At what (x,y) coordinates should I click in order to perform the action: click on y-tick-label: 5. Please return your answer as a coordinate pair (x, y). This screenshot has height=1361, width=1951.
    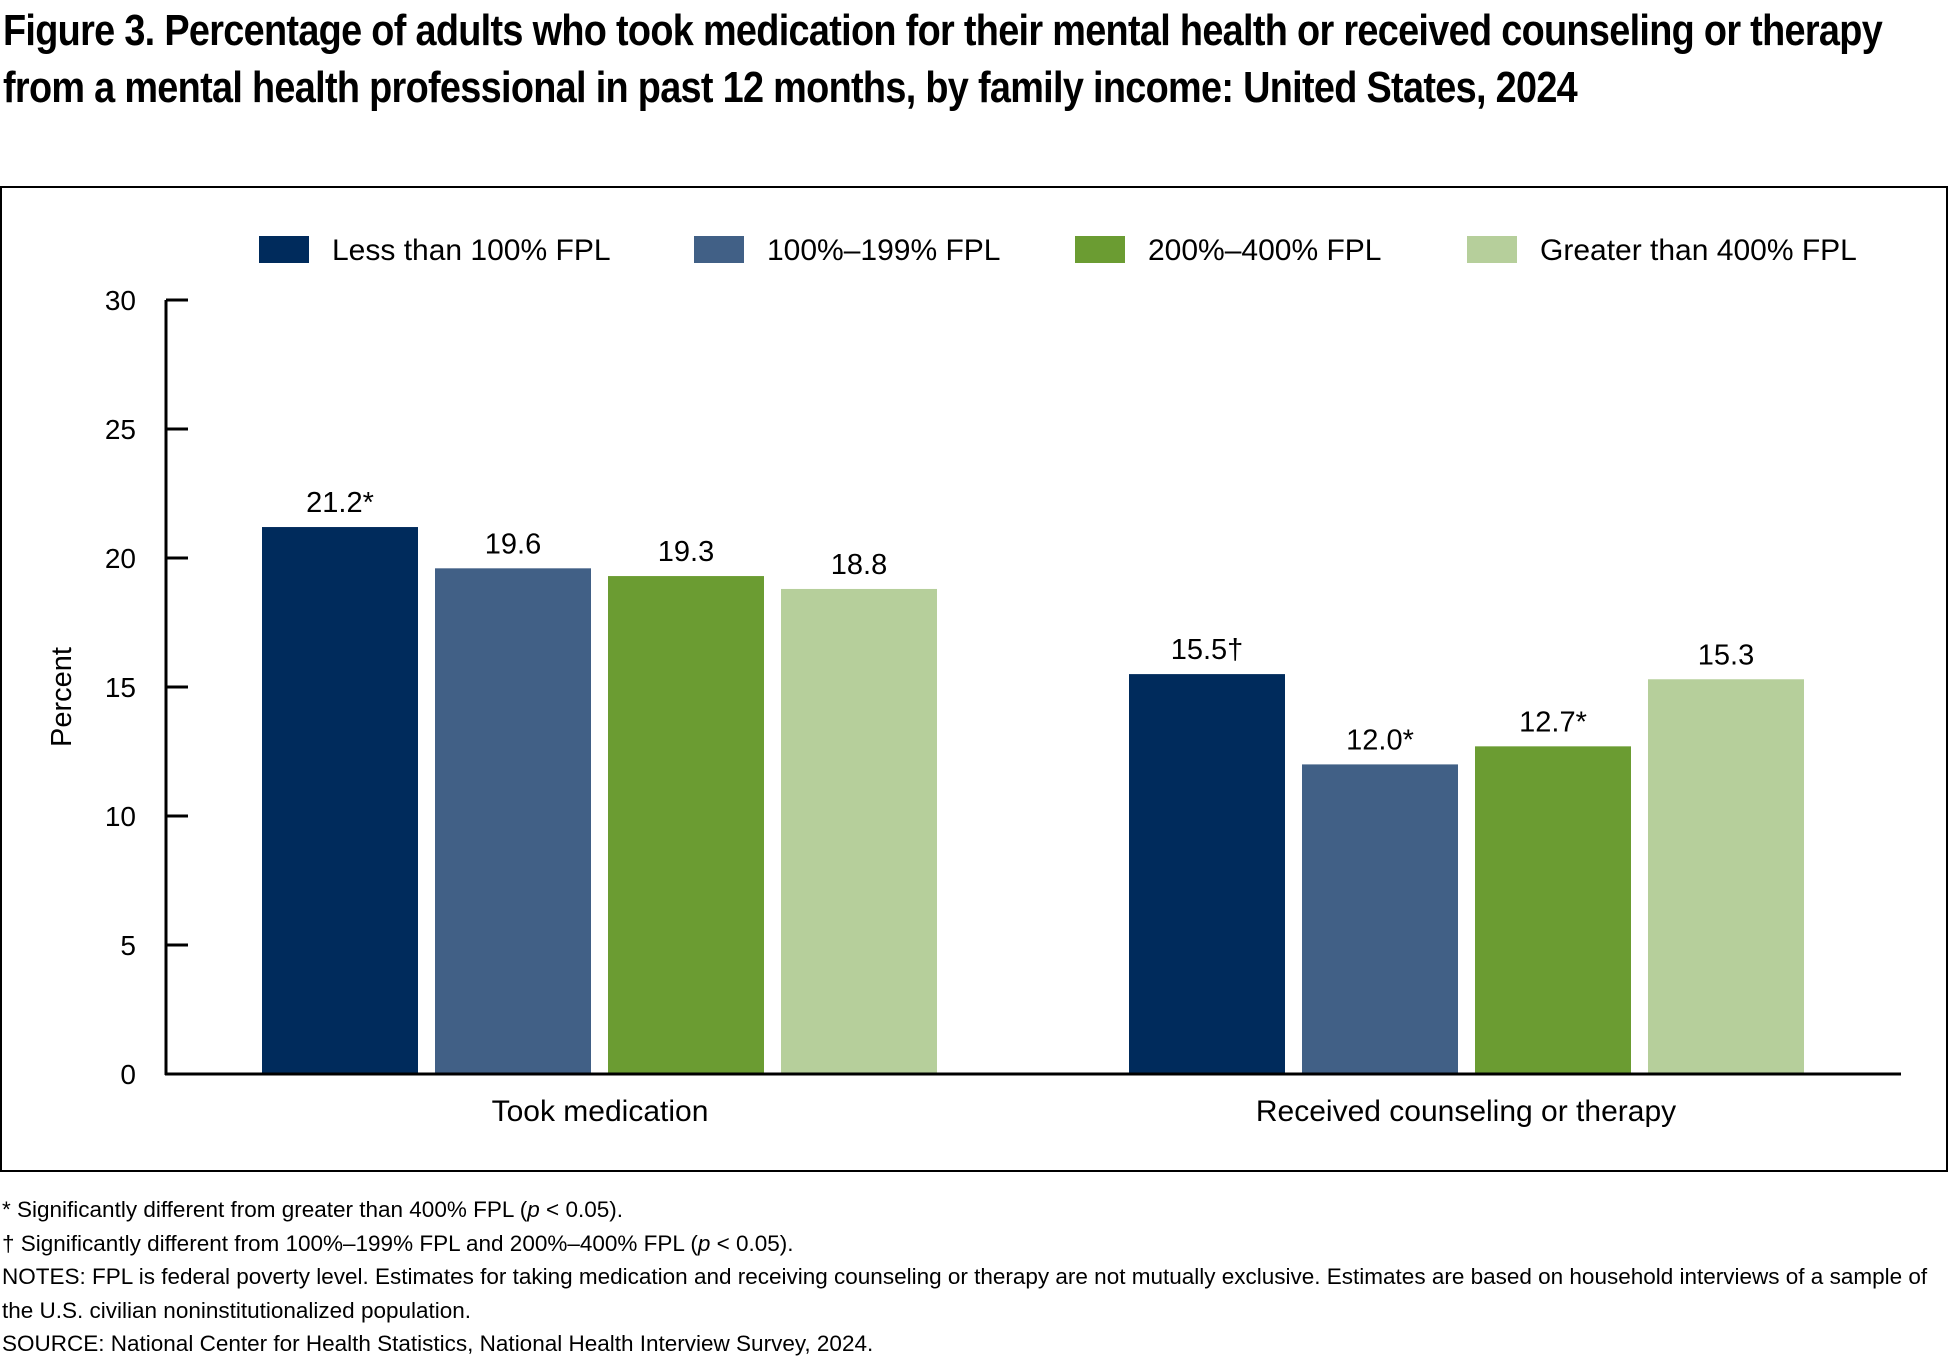
    Looking at the image, I should click on (128, 945).